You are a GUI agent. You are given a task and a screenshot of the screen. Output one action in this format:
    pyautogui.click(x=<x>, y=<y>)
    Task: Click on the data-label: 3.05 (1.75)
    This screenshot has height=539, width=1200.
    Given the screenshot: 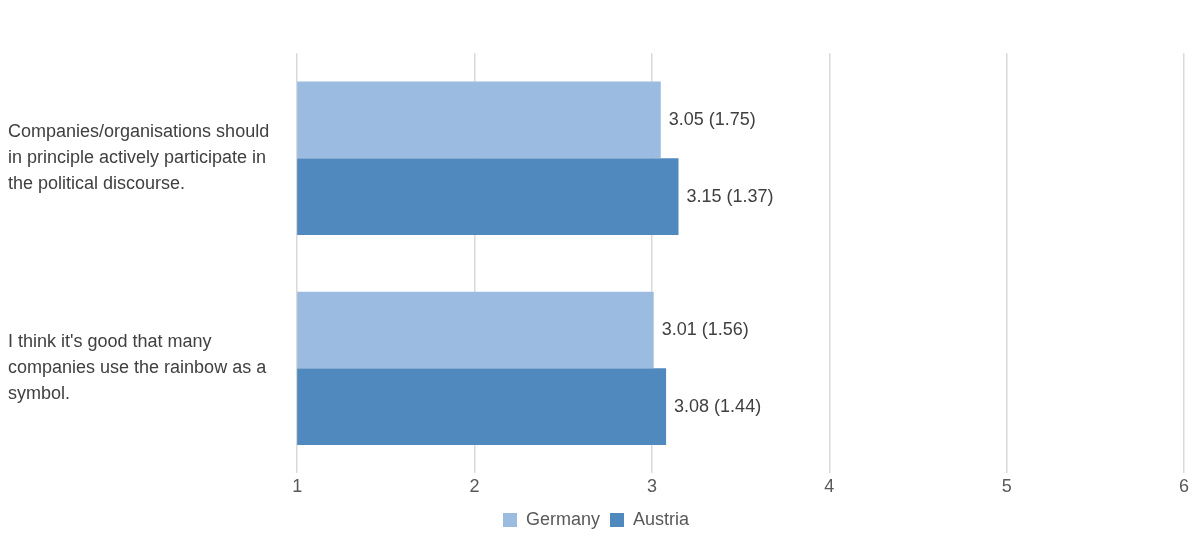 What is the action you would take?
    pyautogui.click(x=712, y=118)
    